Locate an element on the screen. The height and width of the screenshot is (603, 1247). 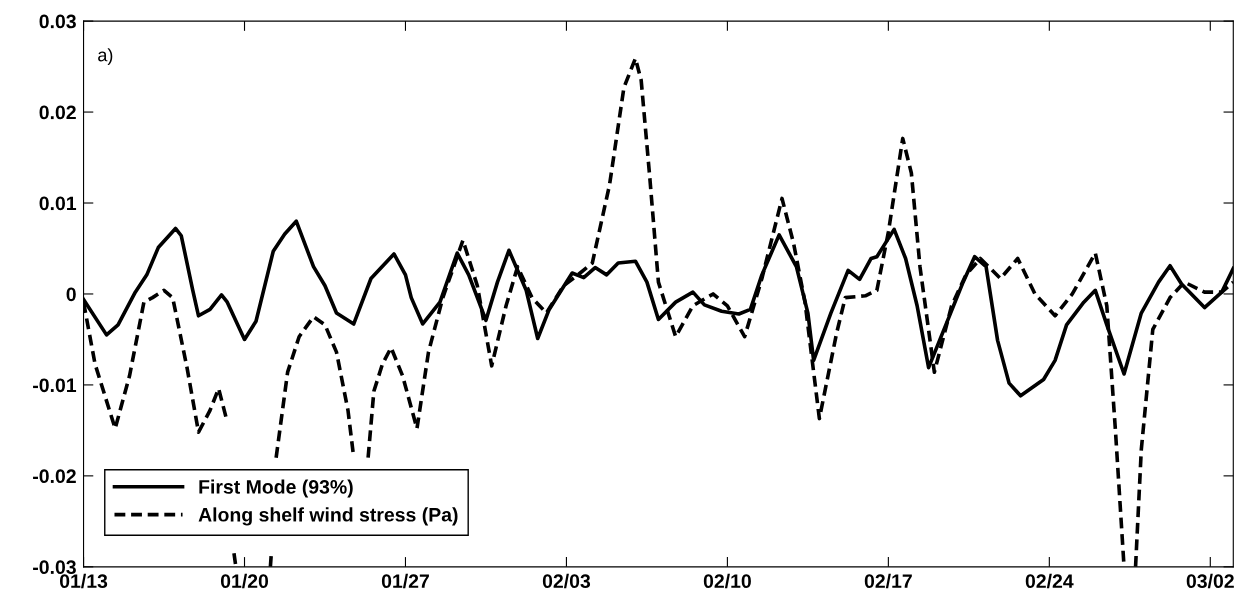
x-tick-label: 02/10 is located at coordinates (727, 581).